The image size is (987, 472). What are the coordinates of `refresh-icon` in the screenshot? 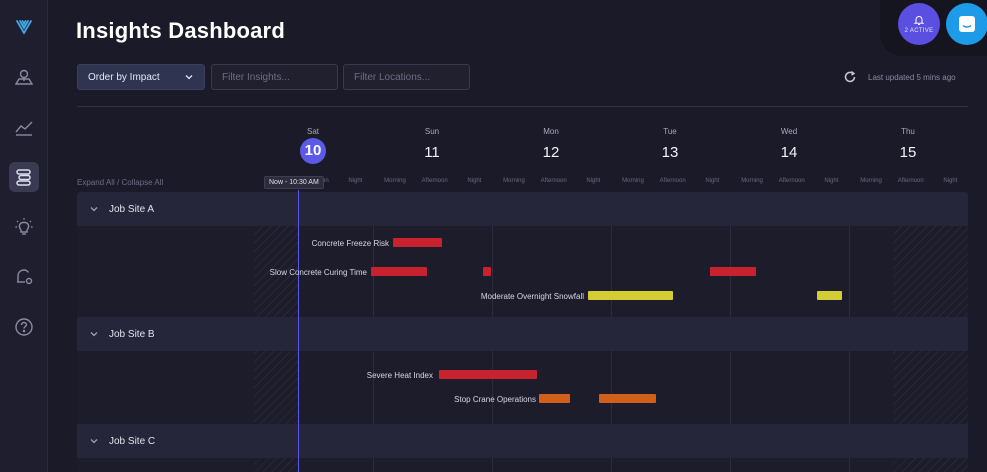 It's located at (850, 77).